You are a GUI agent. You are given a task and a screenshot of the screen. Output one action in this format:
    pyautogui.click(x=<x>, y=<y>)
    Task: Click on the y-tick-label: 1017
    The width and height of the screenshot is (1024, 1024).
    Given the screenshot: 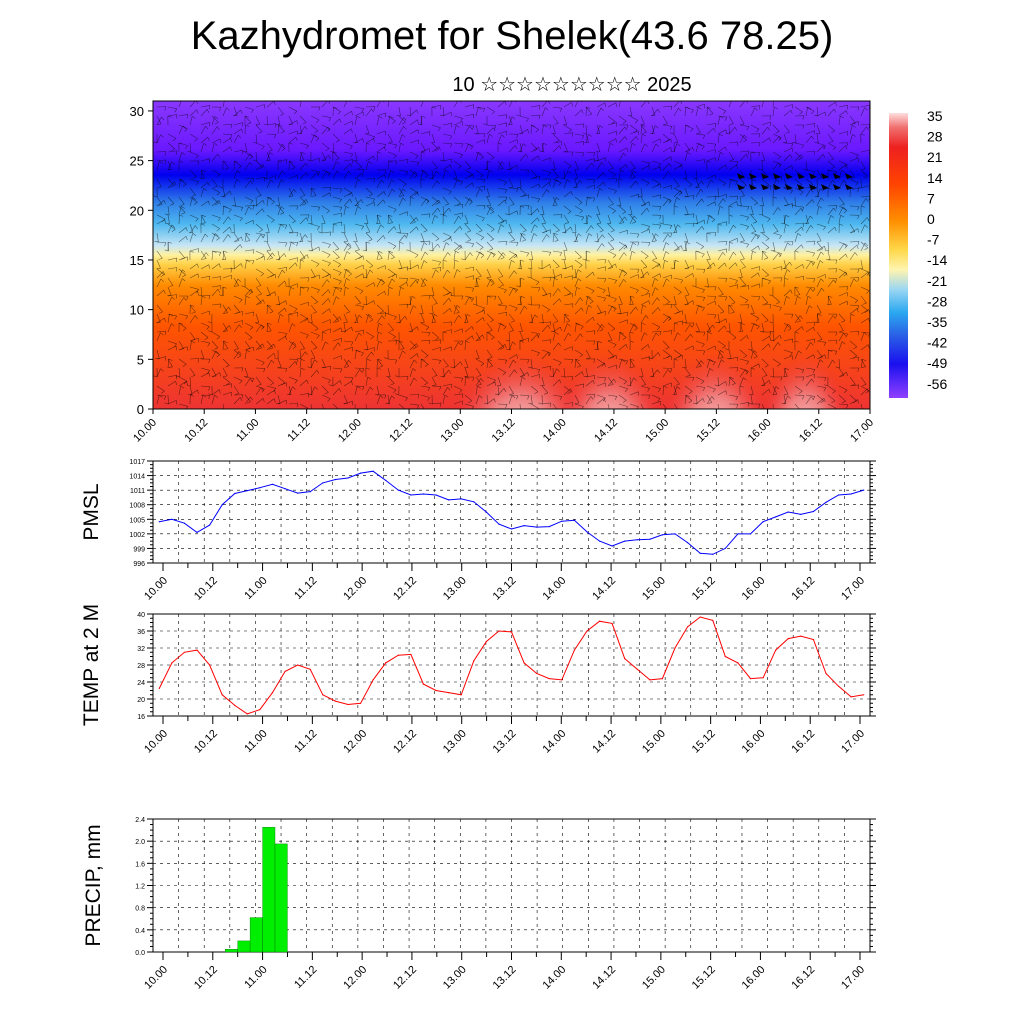 What is the action you would take?
    pyautogui.click(x=137, y=462)
    